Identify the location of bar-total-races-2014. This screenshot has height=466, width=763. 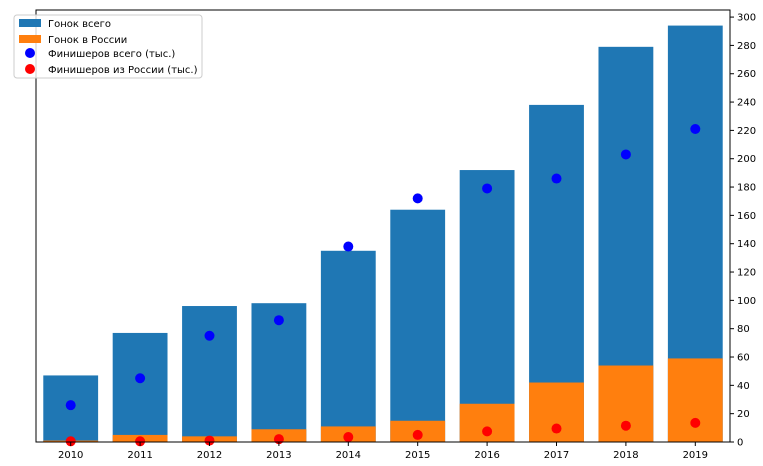
(348, 346).